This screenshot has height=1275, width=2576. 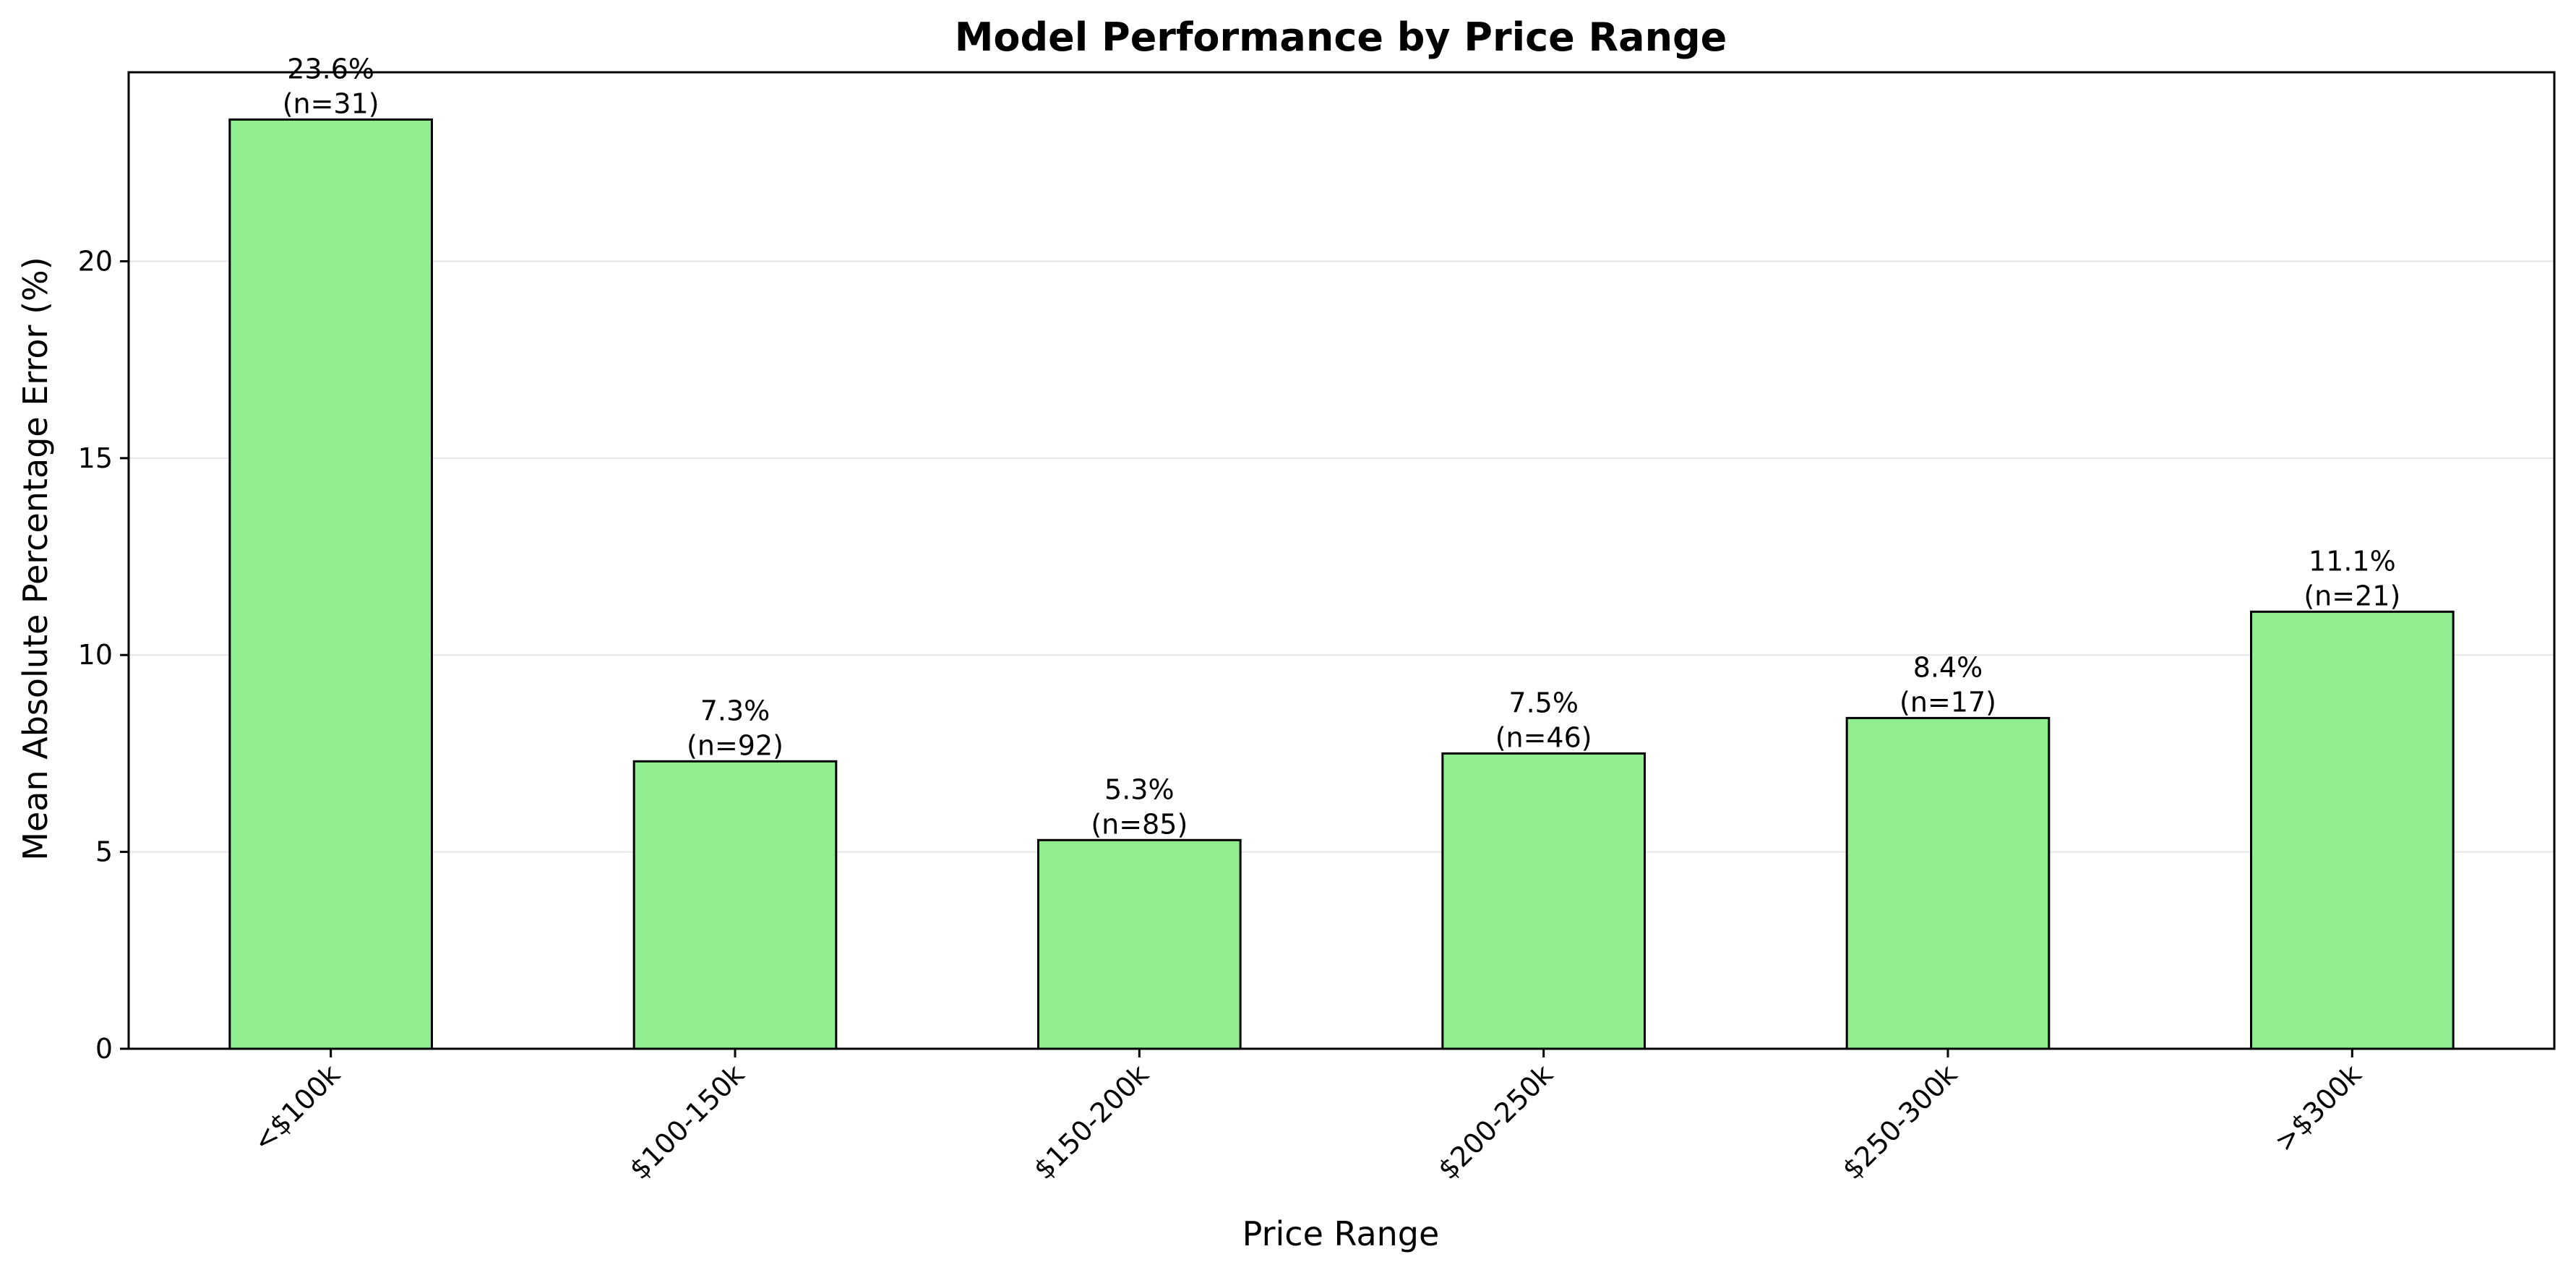 What do you see at coordinates (687, 1121) in the screenshot?
I see `x-tick-label: $100-150k` at bounding box center [687, 1121].